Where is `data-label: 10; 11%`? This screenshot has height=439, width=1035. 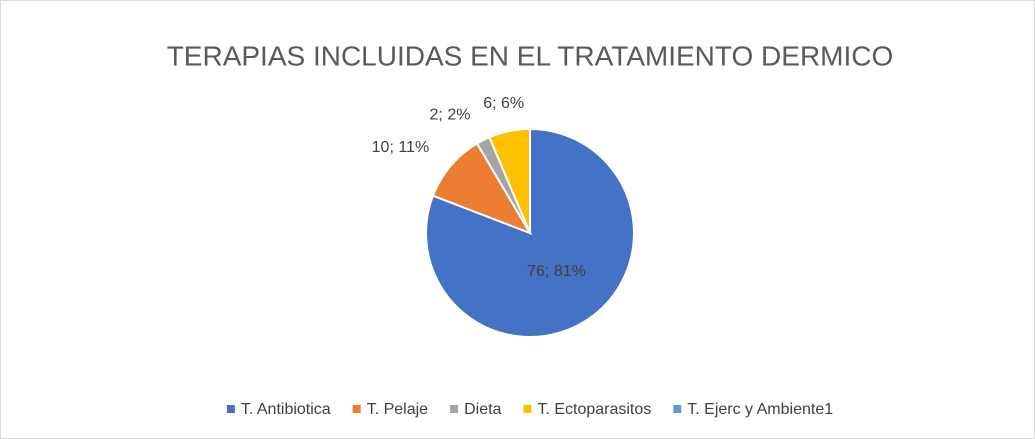
data-label: 10; 11% is located at coordinates (401, 147).